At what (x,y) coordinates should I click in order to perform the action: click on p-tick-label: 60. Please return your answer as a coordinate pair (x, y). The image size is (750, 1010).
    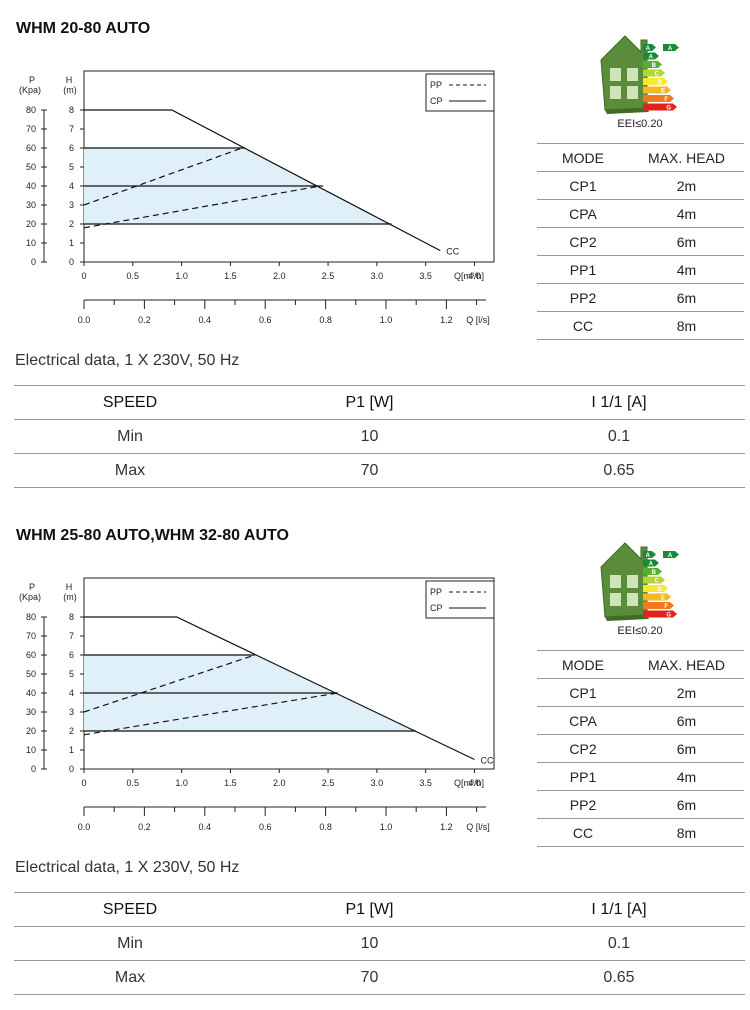
    Looking at the image, I should click on (31, 148).